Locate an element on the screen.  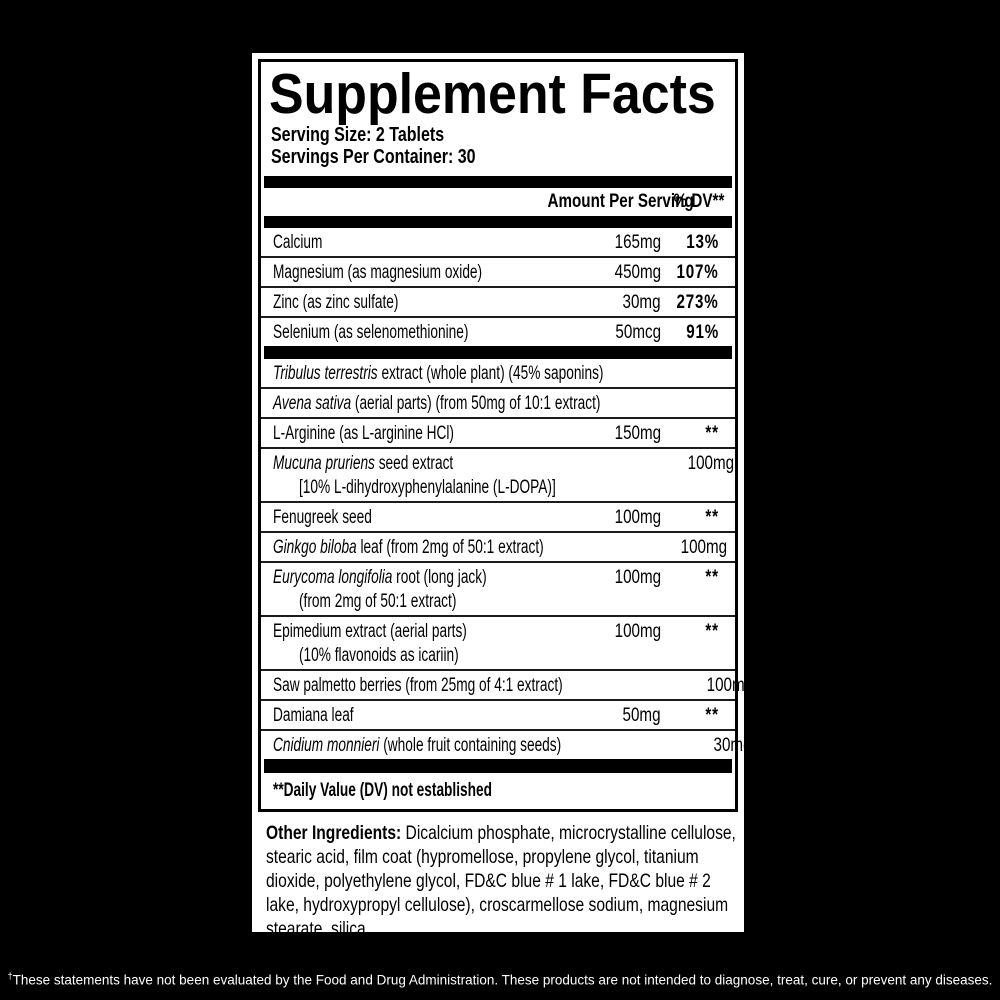
ingredient-amount: 50mg is located at coordinates (622, 715).